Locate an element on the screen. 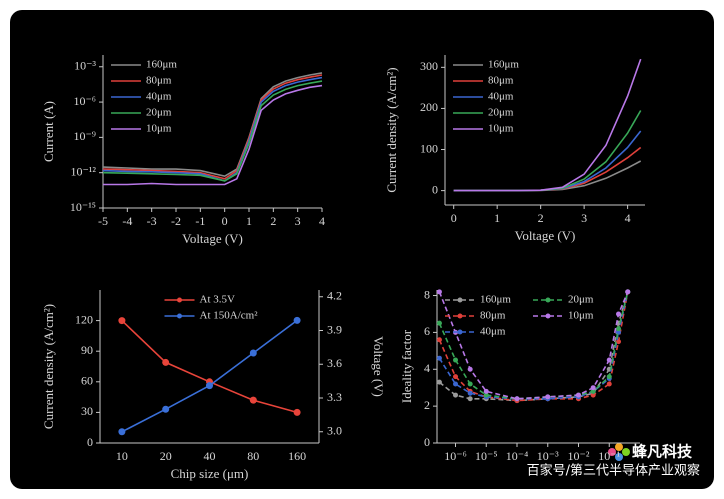 The height and width of the screenshot is (499, 724). x-tick-label: 10⁻² is located at coordinates (579, 456).